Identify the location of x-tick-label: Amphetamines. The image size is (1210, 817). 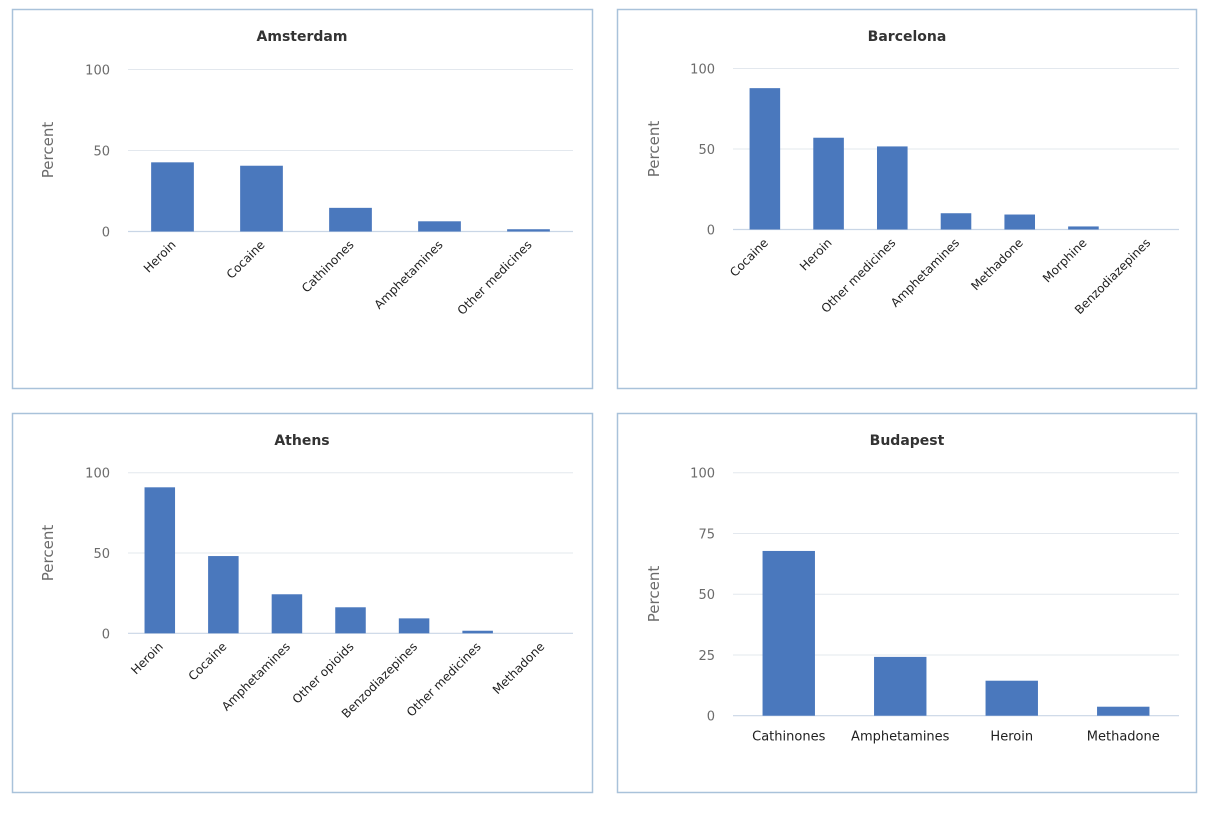
(900, 737).